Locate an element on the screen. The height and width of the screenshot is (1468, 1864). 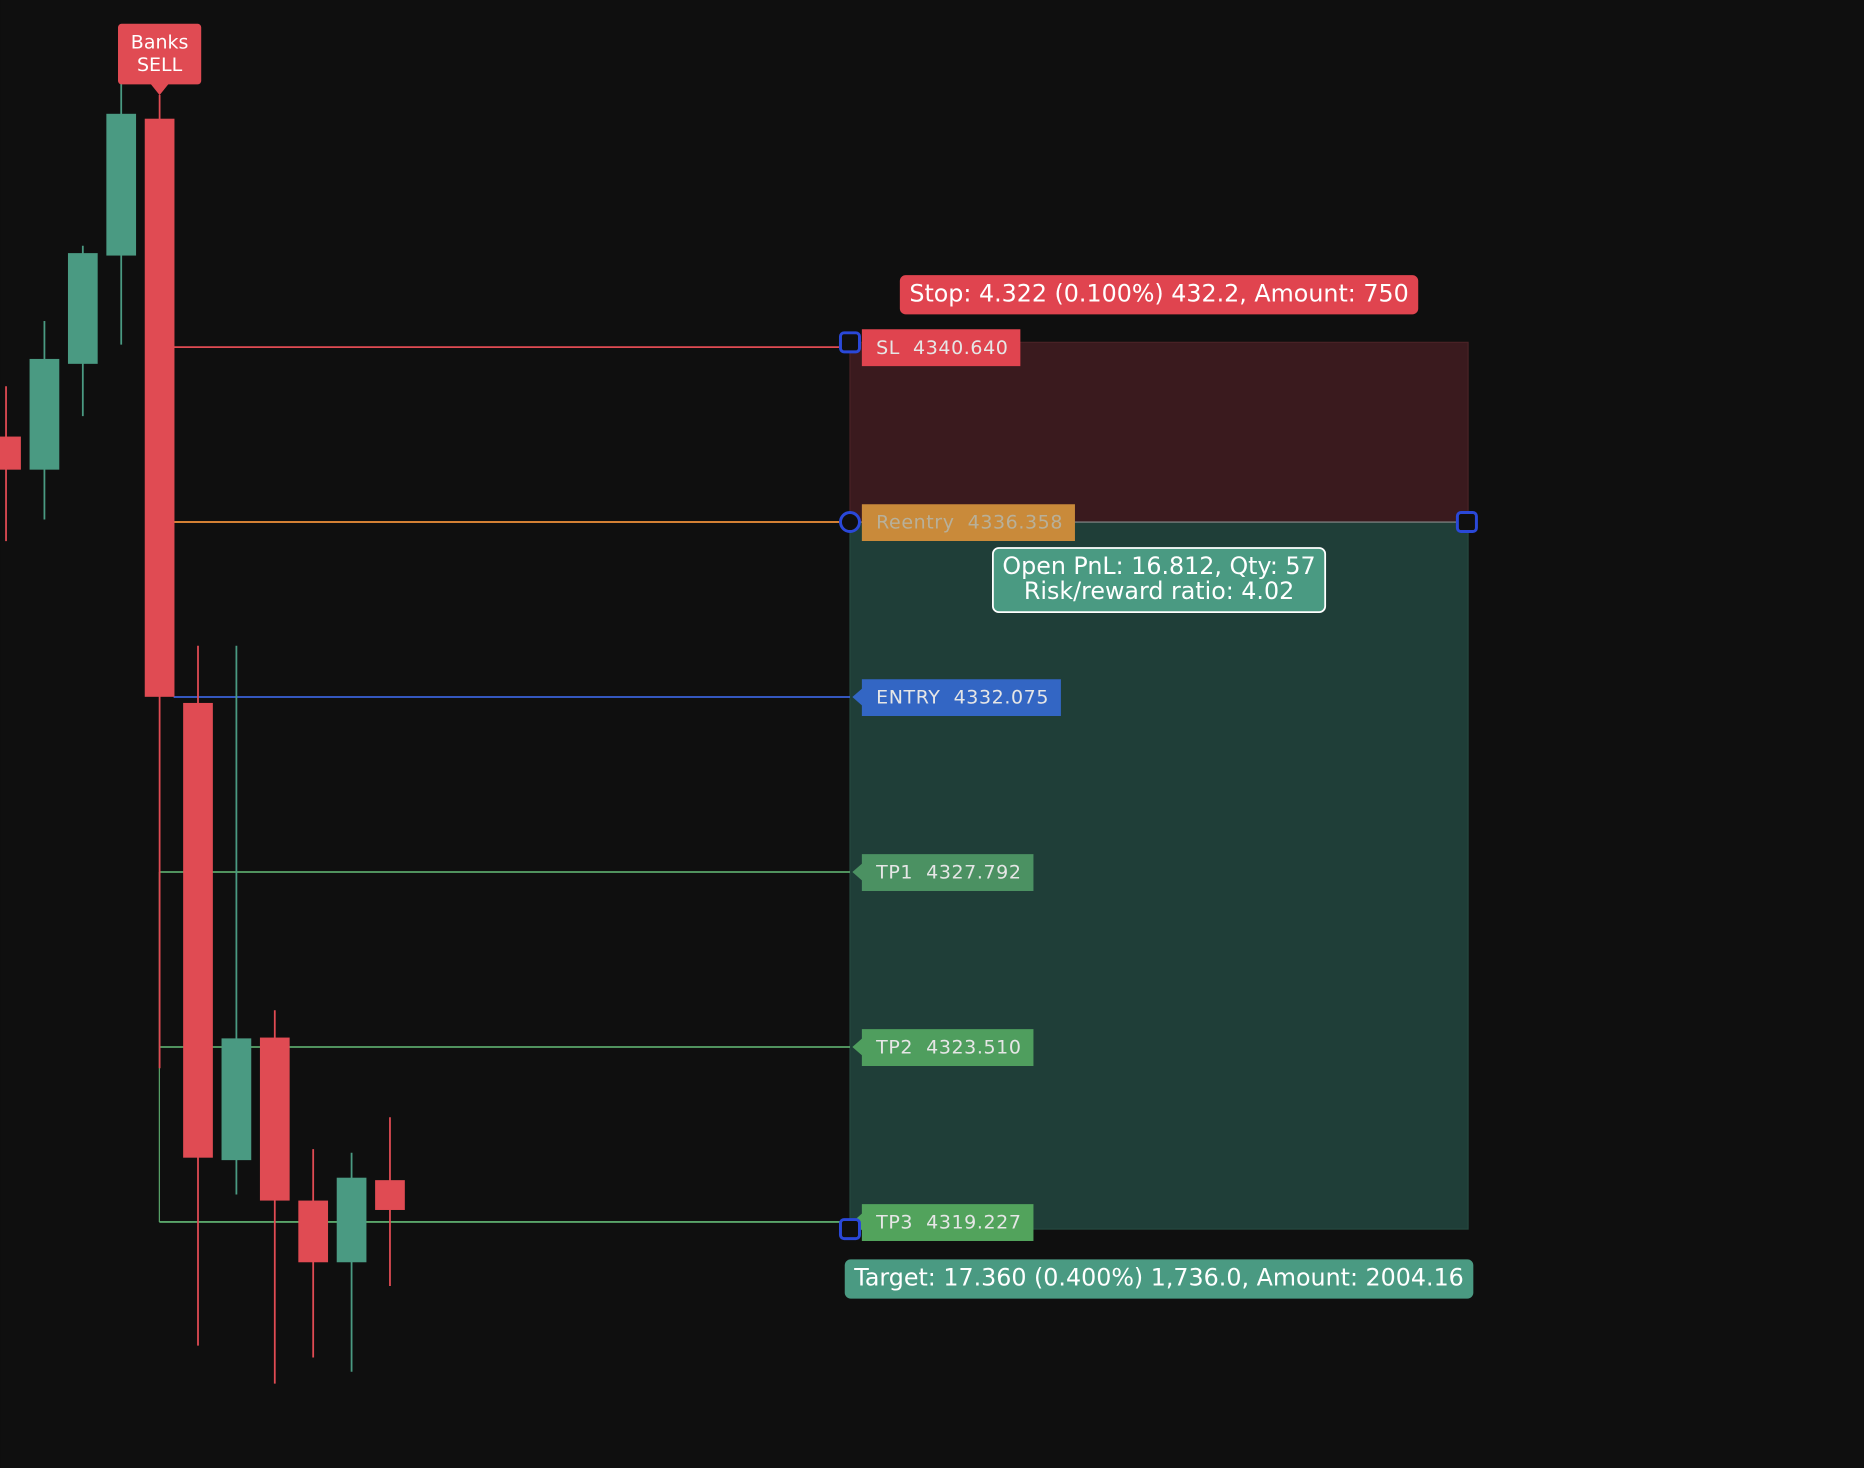
level-name: TP1 is located at coordinates (894, 873).